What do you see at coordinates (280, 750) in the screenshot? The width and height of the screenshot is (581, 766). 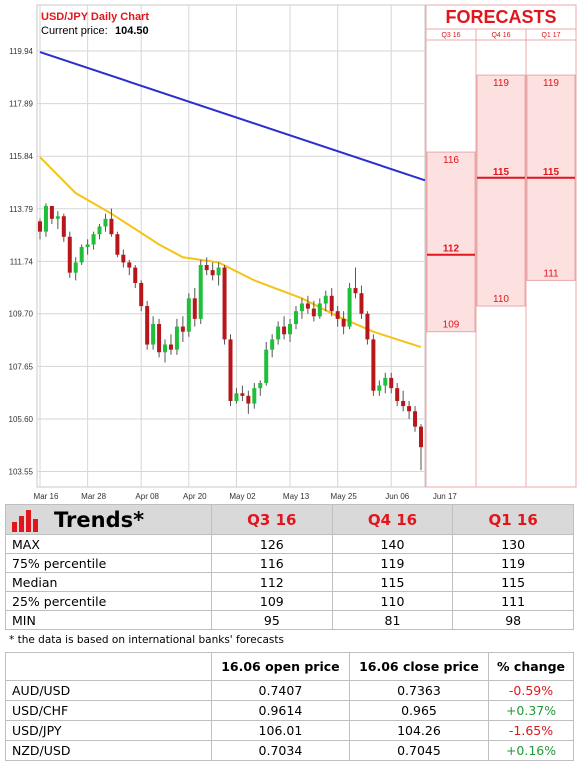 I see `open-price: 0.7034` at bounding box center [280, 750].